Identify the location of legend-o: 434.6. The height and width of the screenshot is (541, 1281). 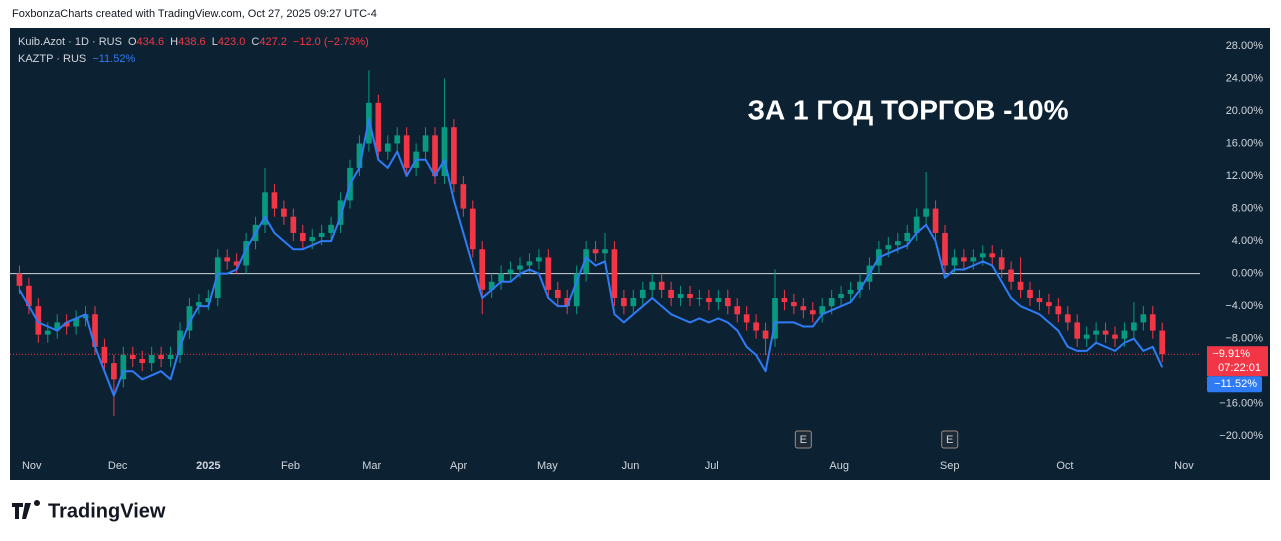
(151, 42).